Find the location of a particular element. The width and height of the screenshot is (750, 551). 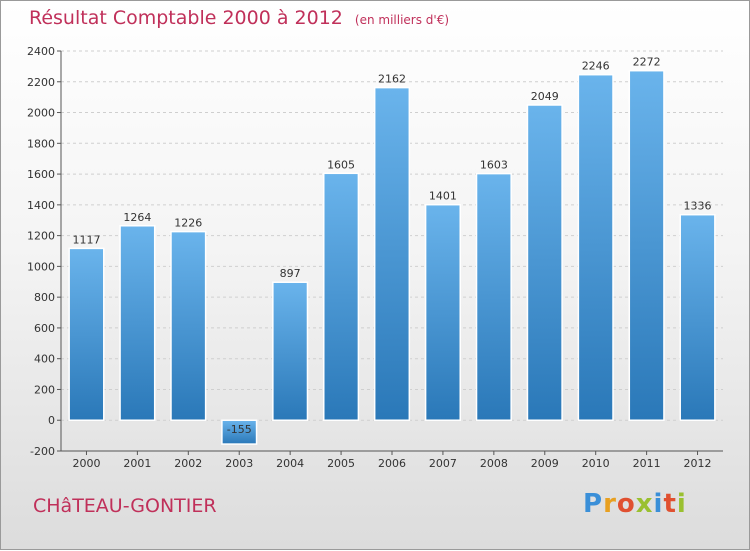

data-label: 897 is located at coordinates (290, 273).